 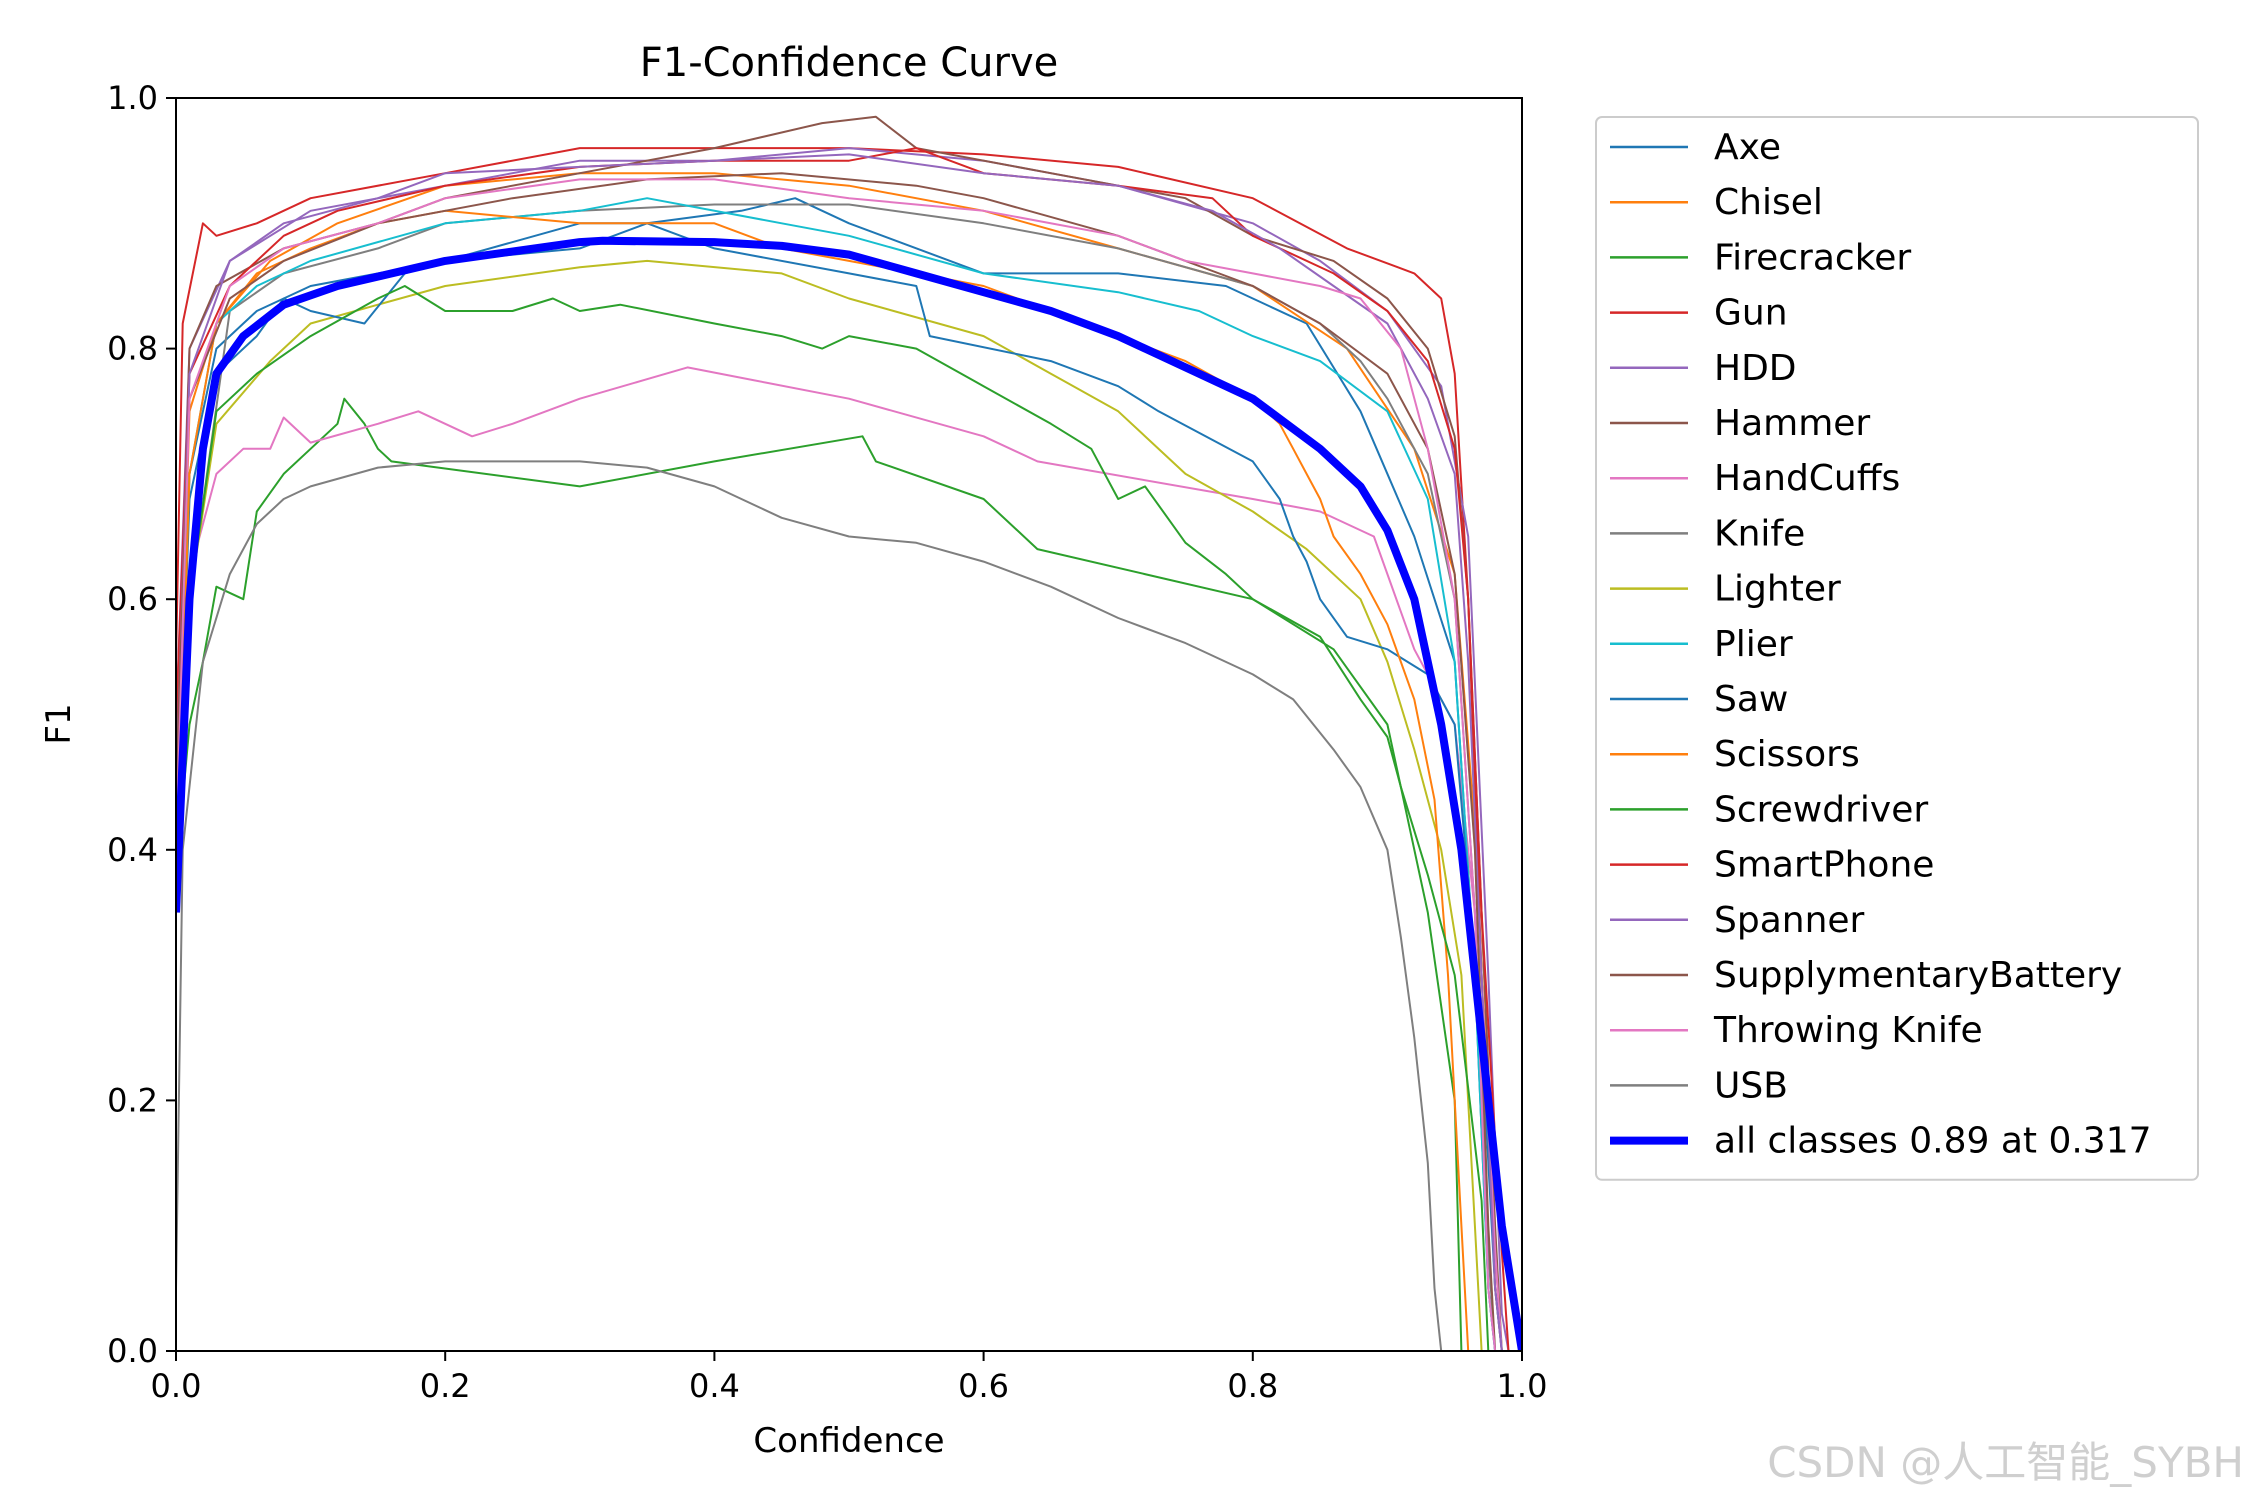 I want to click on legend-label: Firecracker, so click(x=1812, y=257).